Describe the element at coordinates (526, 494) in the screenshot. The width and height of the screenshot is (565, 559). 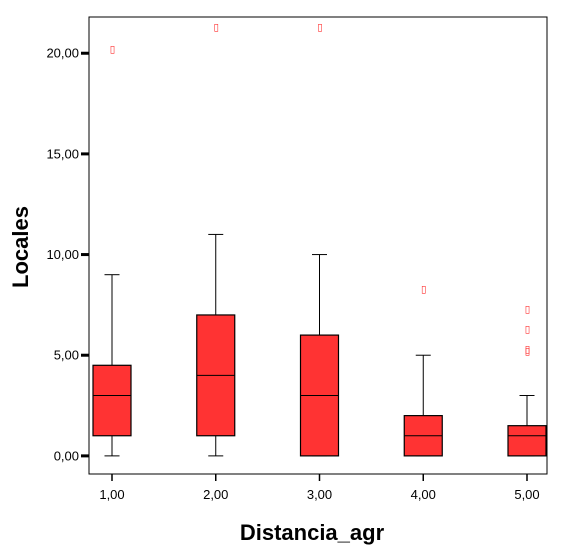
I see `x-tick-label: 5,00` at that location.